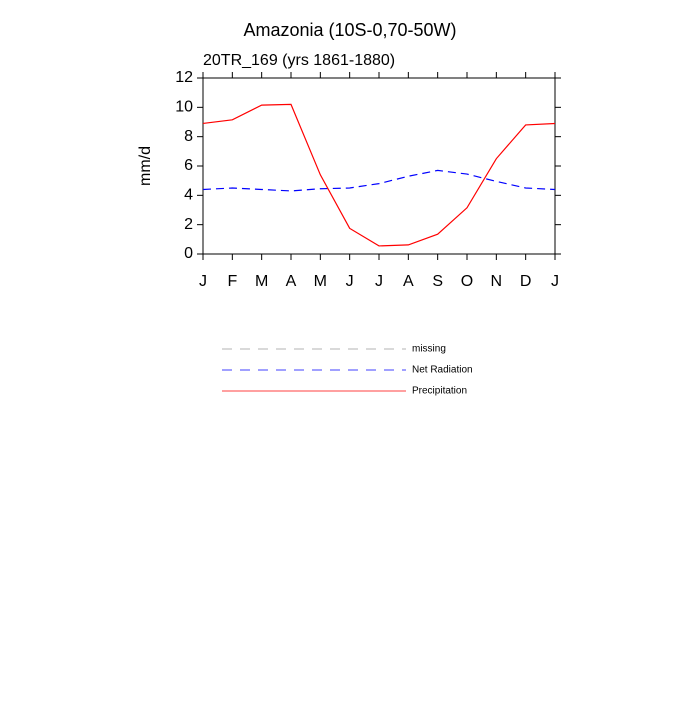 The height and width of the screenshot is (705, 700). Describe the element at coordinates (188, 195) in the screenshot. I see `y-tick-label: 4` at that location.